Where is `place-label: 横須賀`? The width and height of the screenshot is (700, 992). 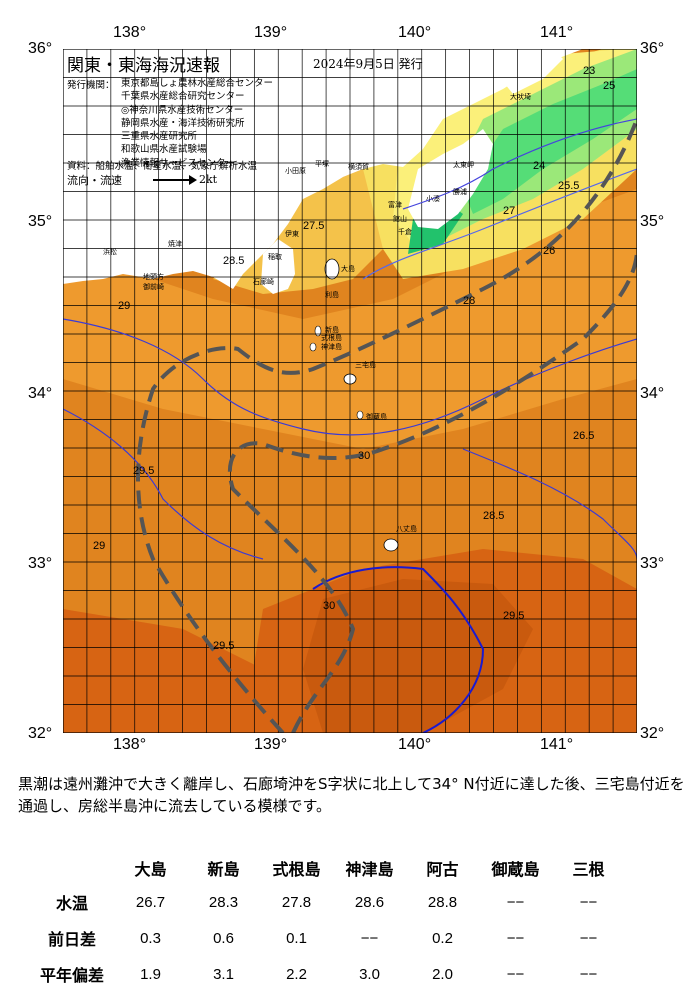
place-label: 横須賀 is located at coordinates (358, 166).